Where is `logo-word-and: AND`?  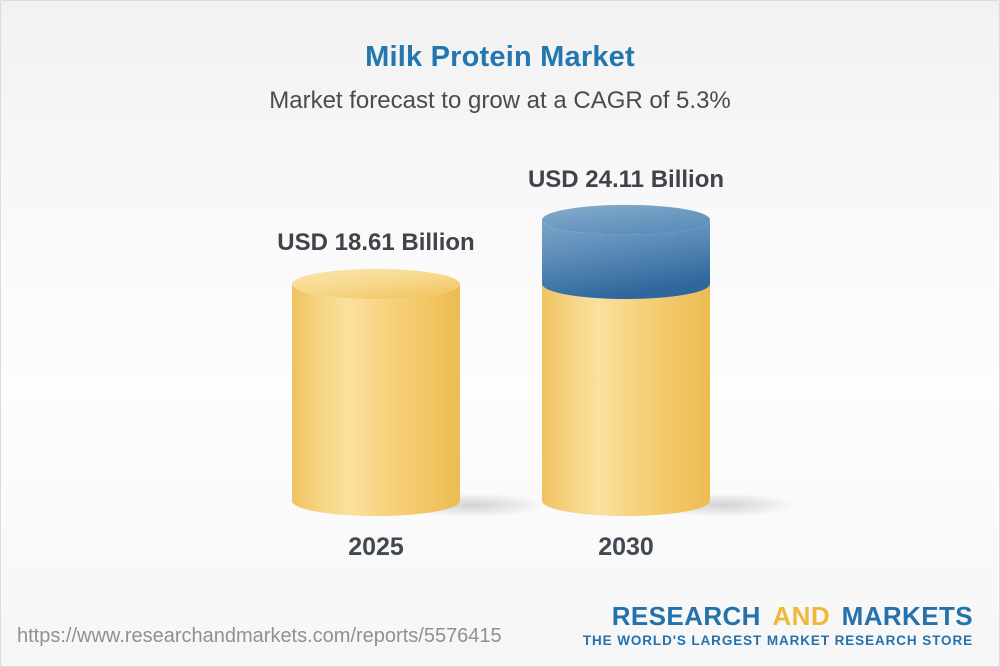 logo-word-and: AND is located at coordinates (801, 616).